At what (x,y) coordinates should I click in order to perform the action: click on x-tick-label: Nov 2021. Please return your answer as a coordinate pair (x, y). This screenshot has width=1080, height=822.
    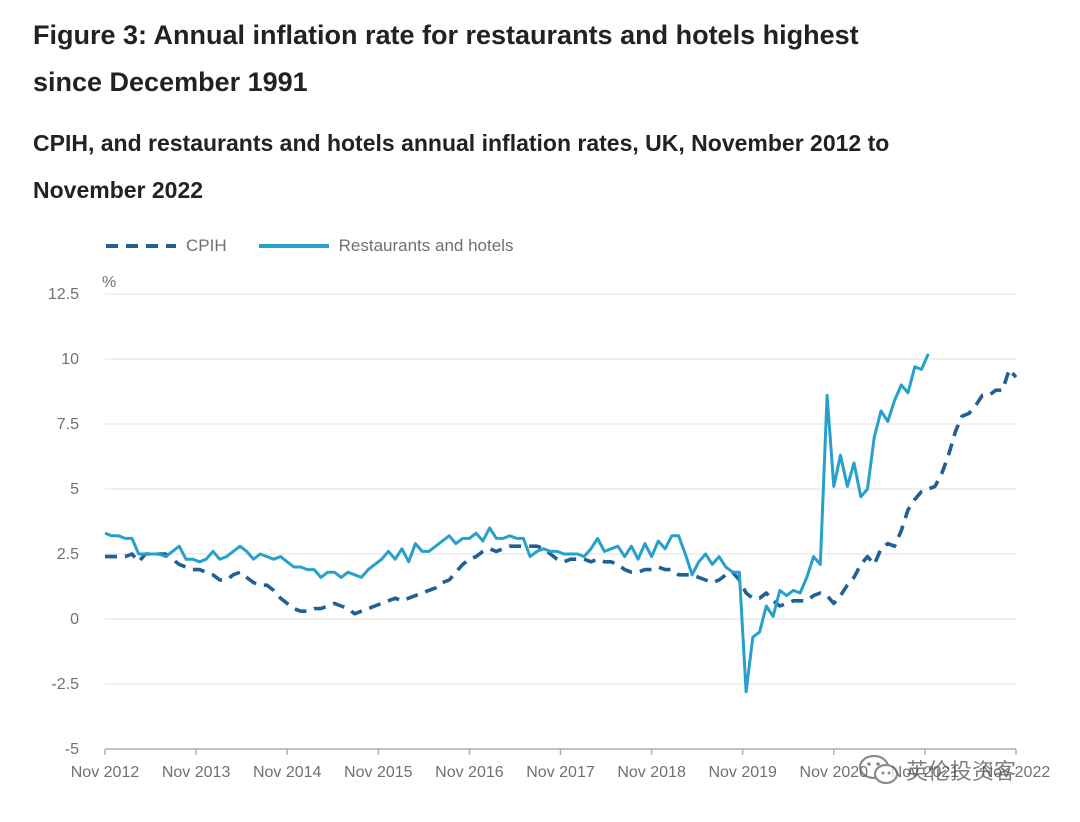
    Looking at the image, I should click on (925, 772).